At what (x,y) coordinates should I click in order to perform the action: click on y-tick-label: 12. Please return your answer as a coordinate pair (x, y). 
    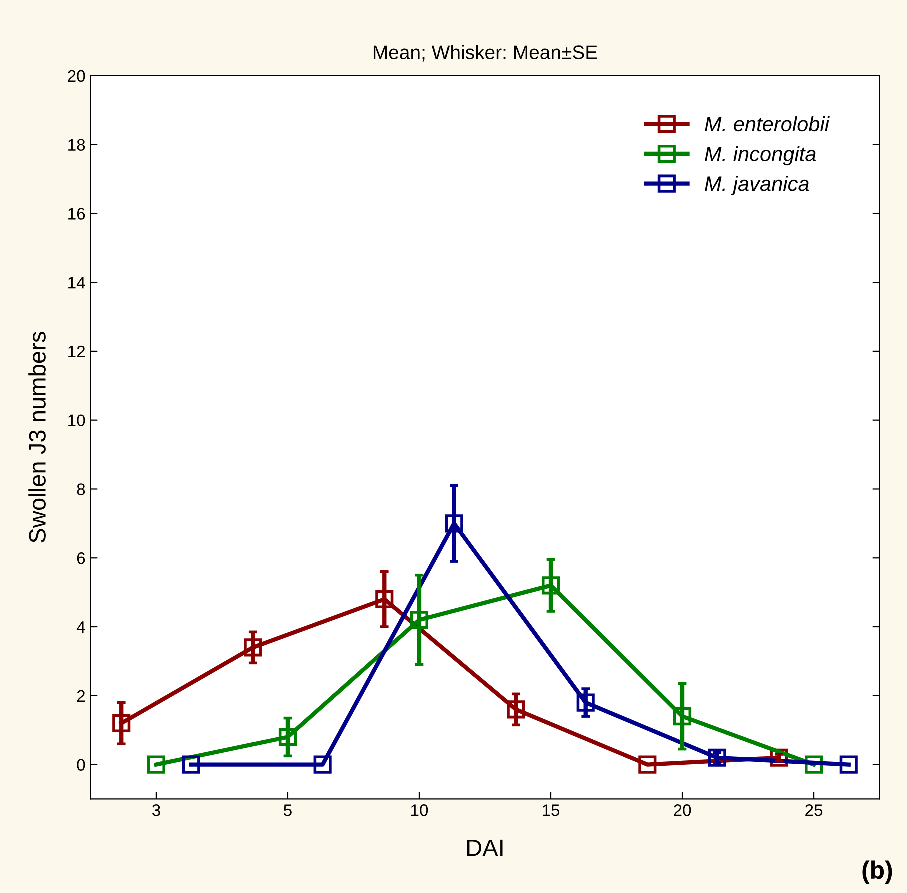
    Looking at the image, I should click on (77, 352).